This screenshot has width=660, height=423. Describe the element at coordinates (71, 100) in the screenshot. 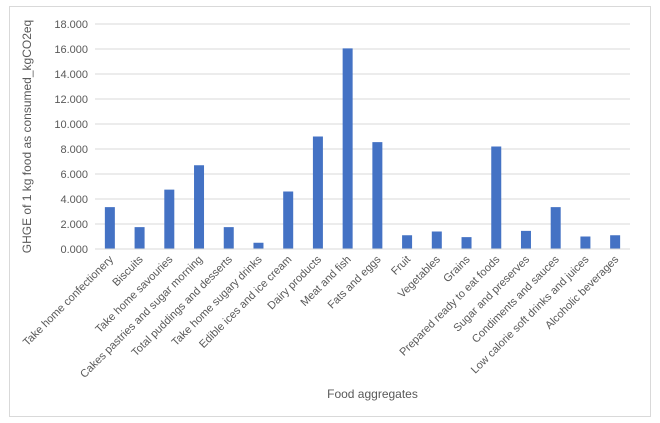

I see `y-tick-label: 12.000` at that location.